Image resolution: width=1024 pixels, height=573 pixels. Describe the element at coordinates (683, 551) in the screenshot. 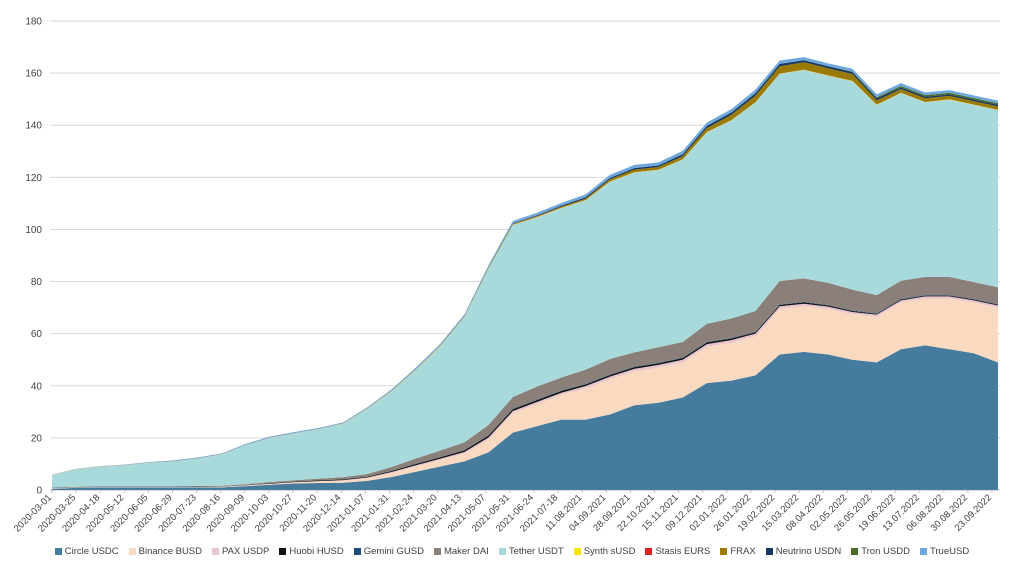

I see `legend-label: Stasis EURS` at that location.